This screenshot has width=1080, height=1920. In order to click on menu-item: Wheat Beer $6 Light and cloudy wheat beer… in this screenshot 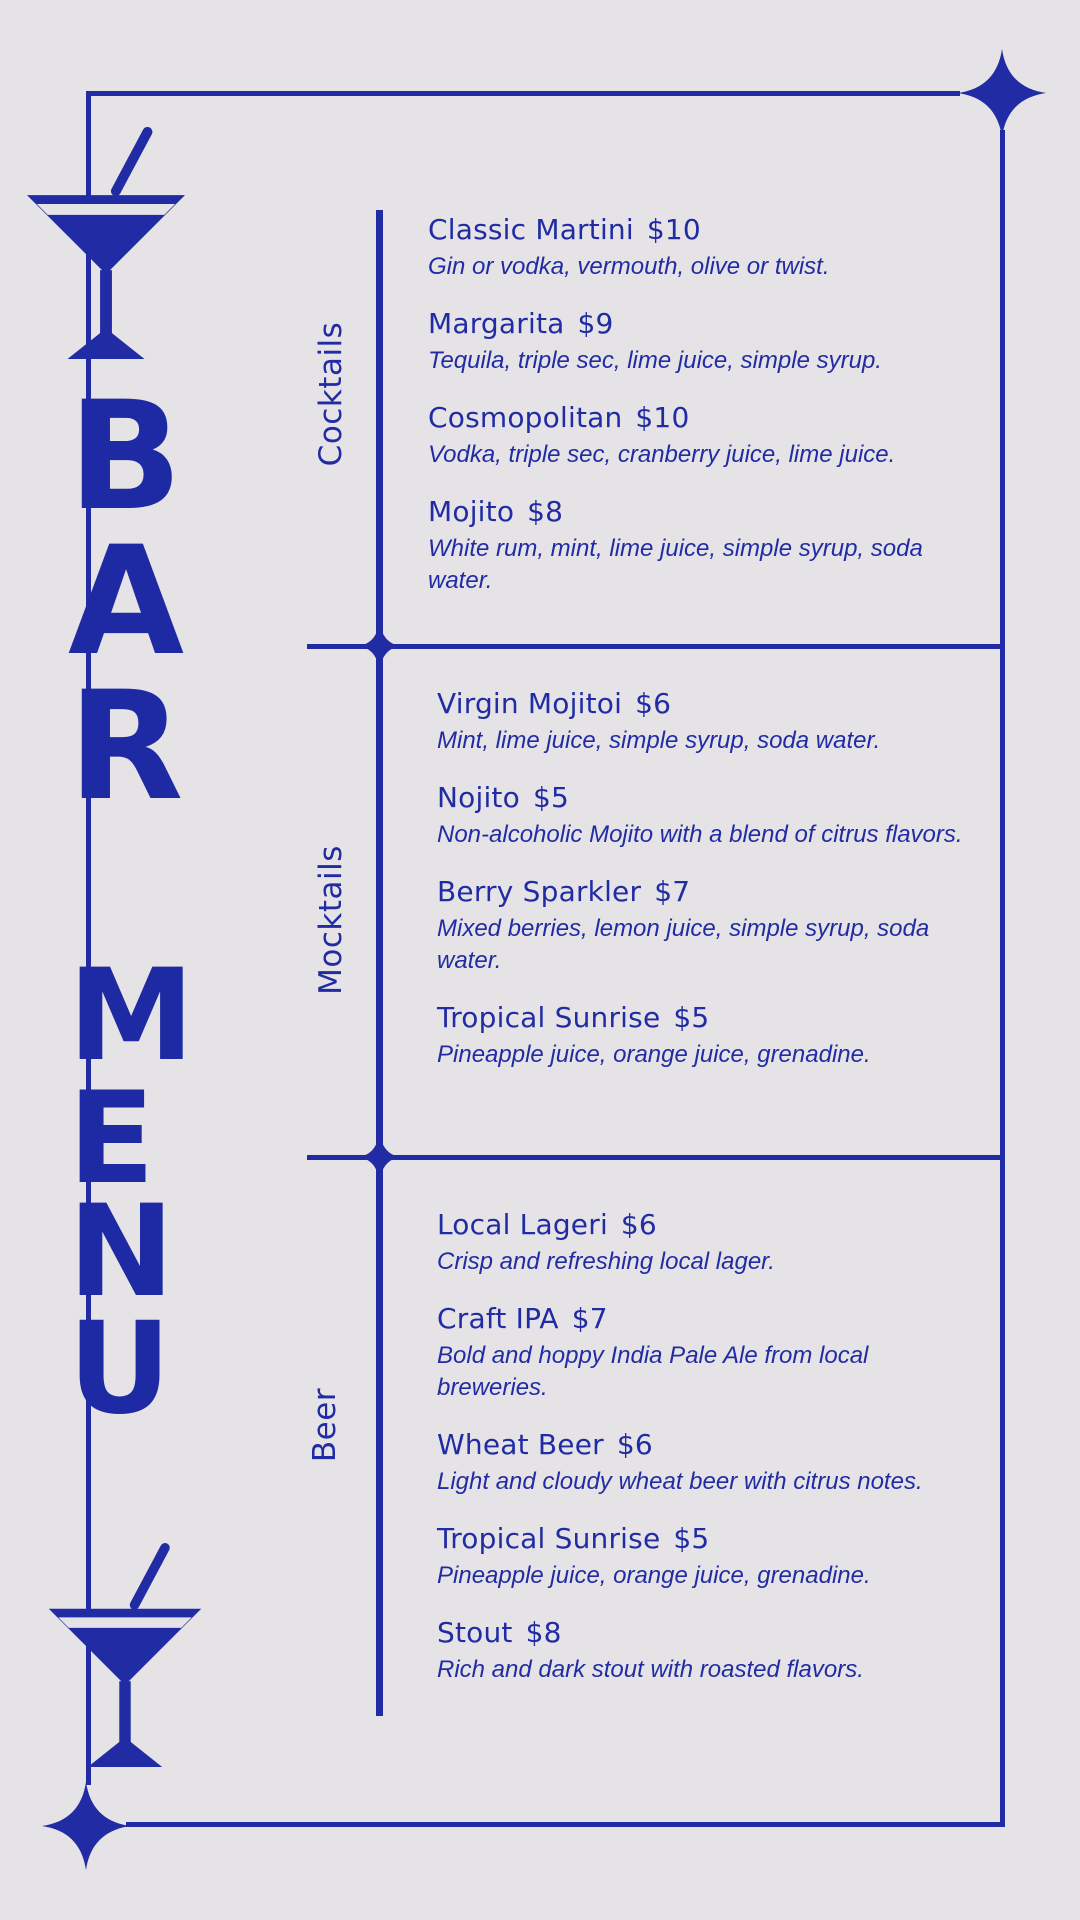, I will do `click(737, 1462)`.